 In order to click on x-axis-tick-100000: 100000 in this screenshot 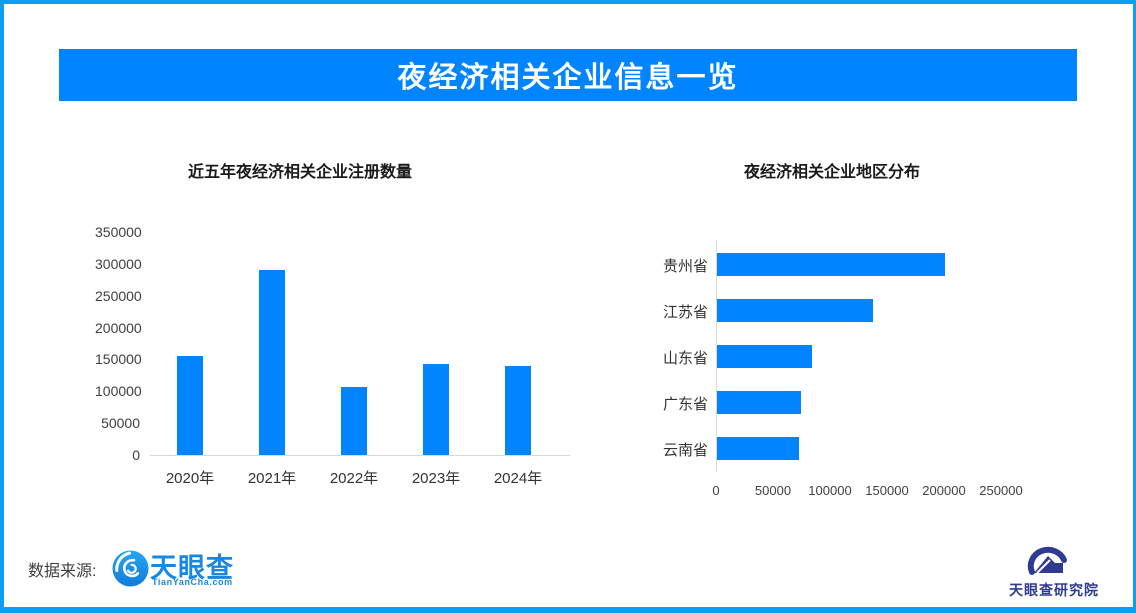, I will do `click(830, 490)`.